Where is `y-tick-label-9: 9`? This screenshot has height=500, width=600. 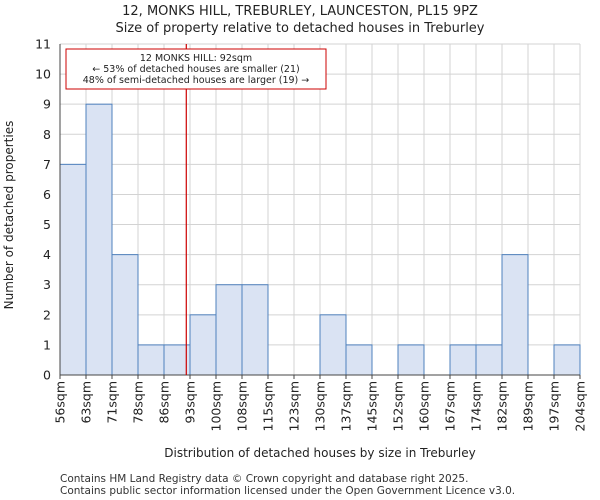
y-tick-label-9: 9 is located at coordinates (47, 104).